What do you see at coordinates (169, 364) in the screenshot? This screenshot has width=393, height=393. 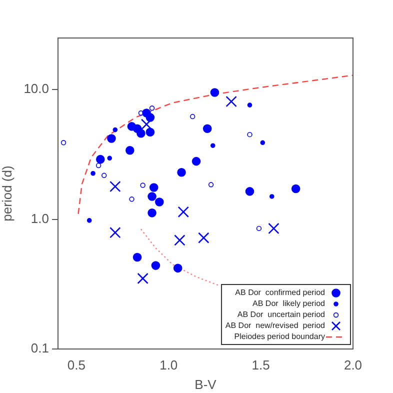 I see `x-tick-label: 1.0` at bounding box center [169, 364].